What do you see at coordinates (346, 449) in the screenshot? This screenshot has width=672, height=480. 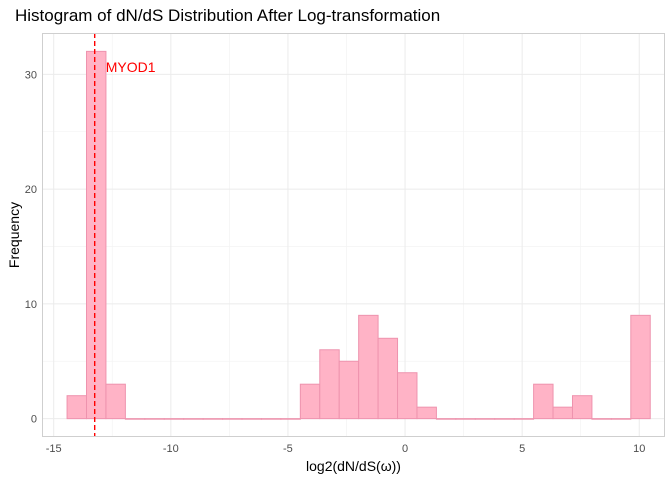 I see `x-axis-ticks: -15 -10 -5 0 5 10` at bounding box center [346, 449].